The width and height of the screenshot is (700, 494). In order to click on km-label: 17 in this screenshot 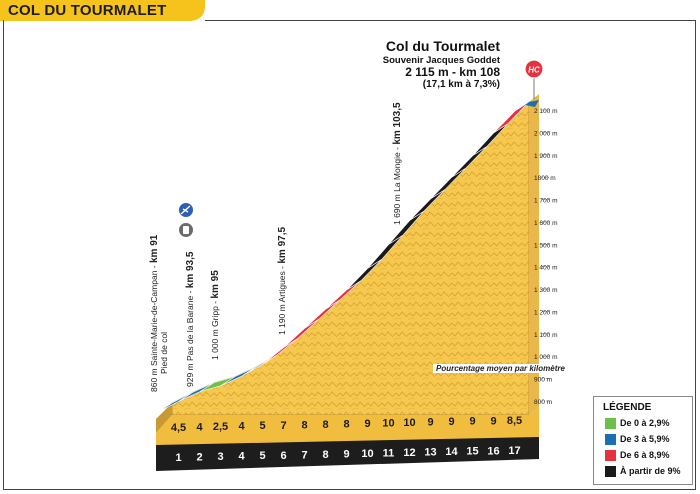, I will do `click(514, 451)`.